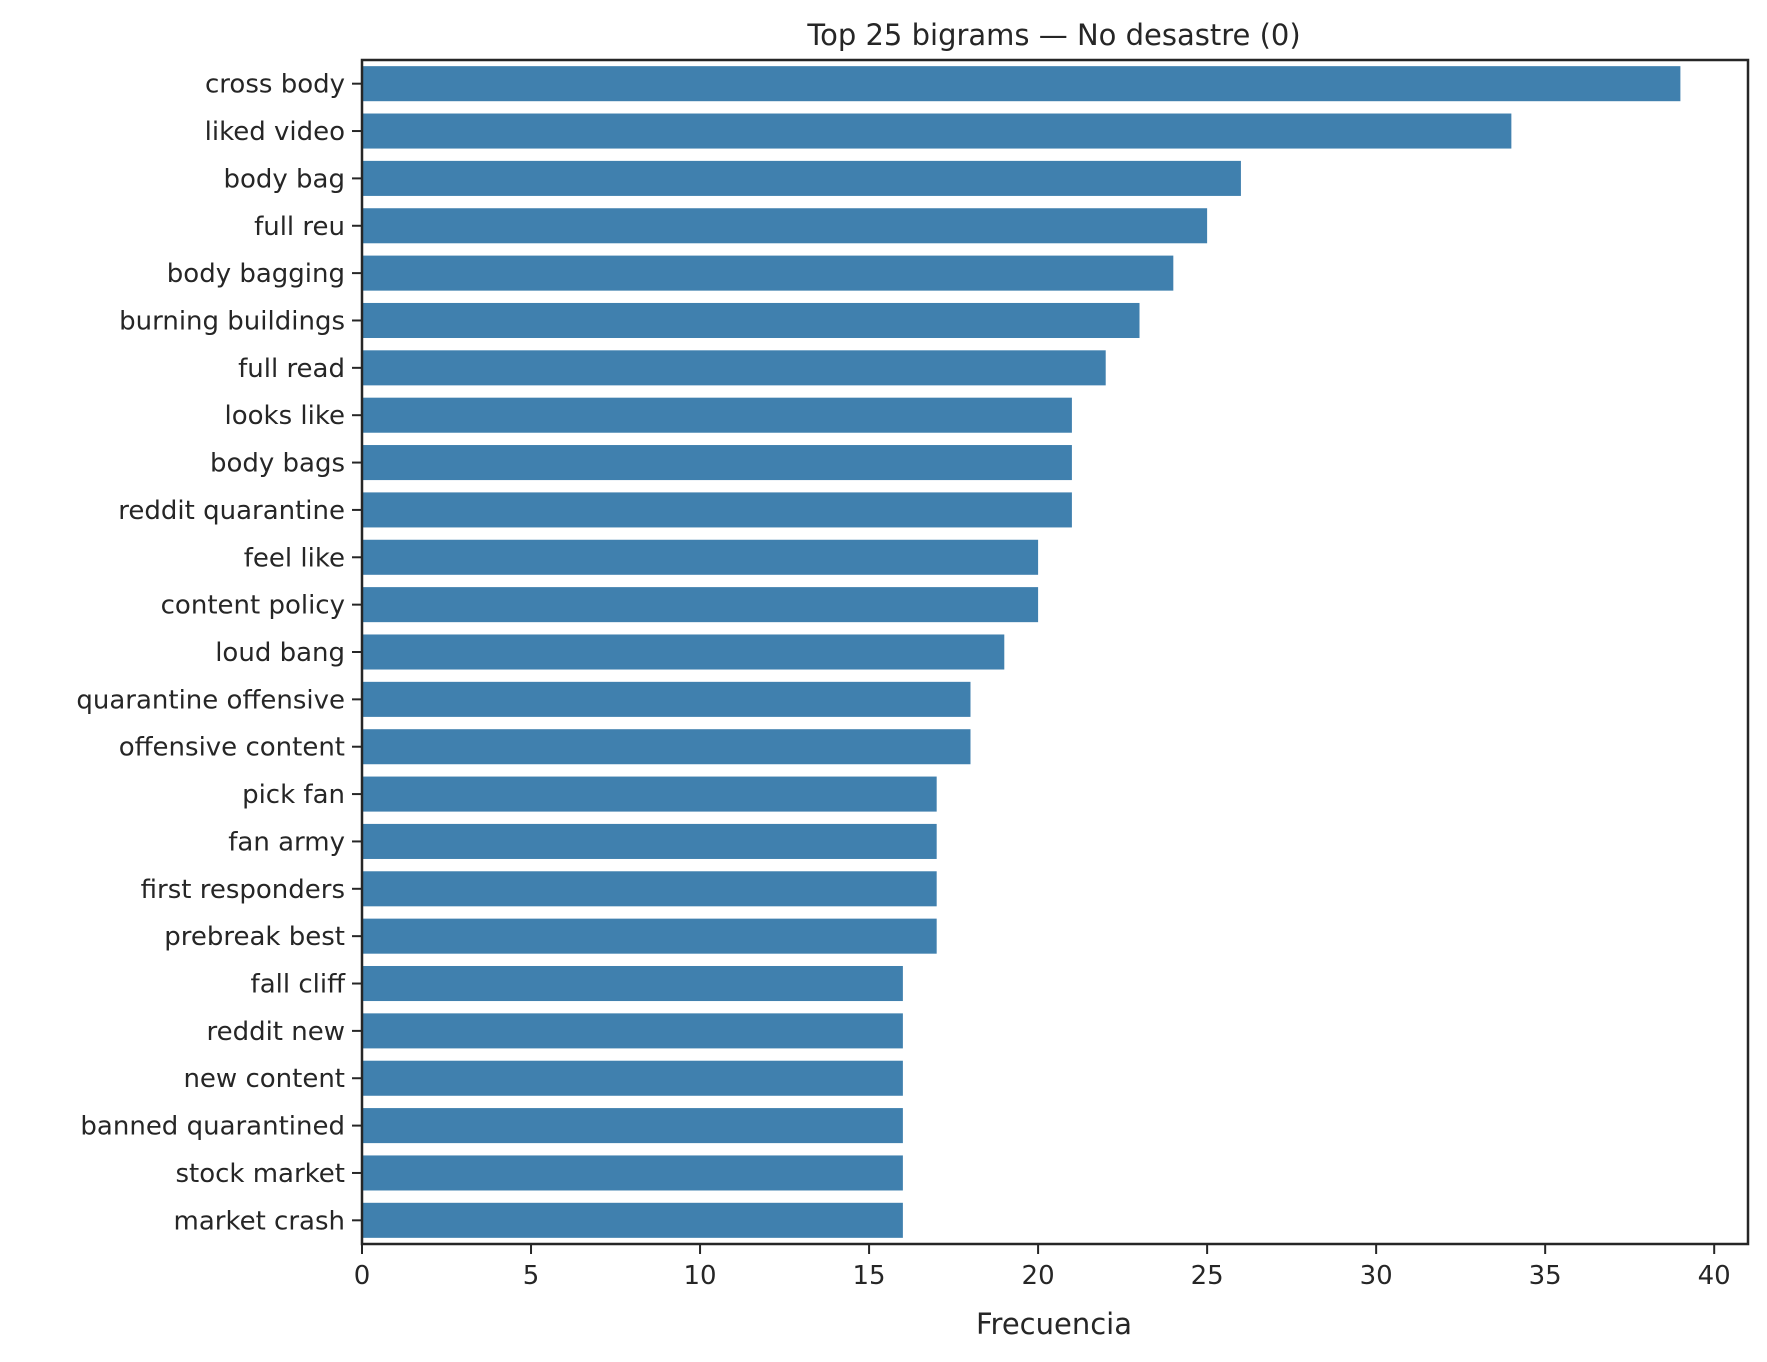 The image size is (1767, 1362). I want to click on bar-first-responders, so click(649, 889).